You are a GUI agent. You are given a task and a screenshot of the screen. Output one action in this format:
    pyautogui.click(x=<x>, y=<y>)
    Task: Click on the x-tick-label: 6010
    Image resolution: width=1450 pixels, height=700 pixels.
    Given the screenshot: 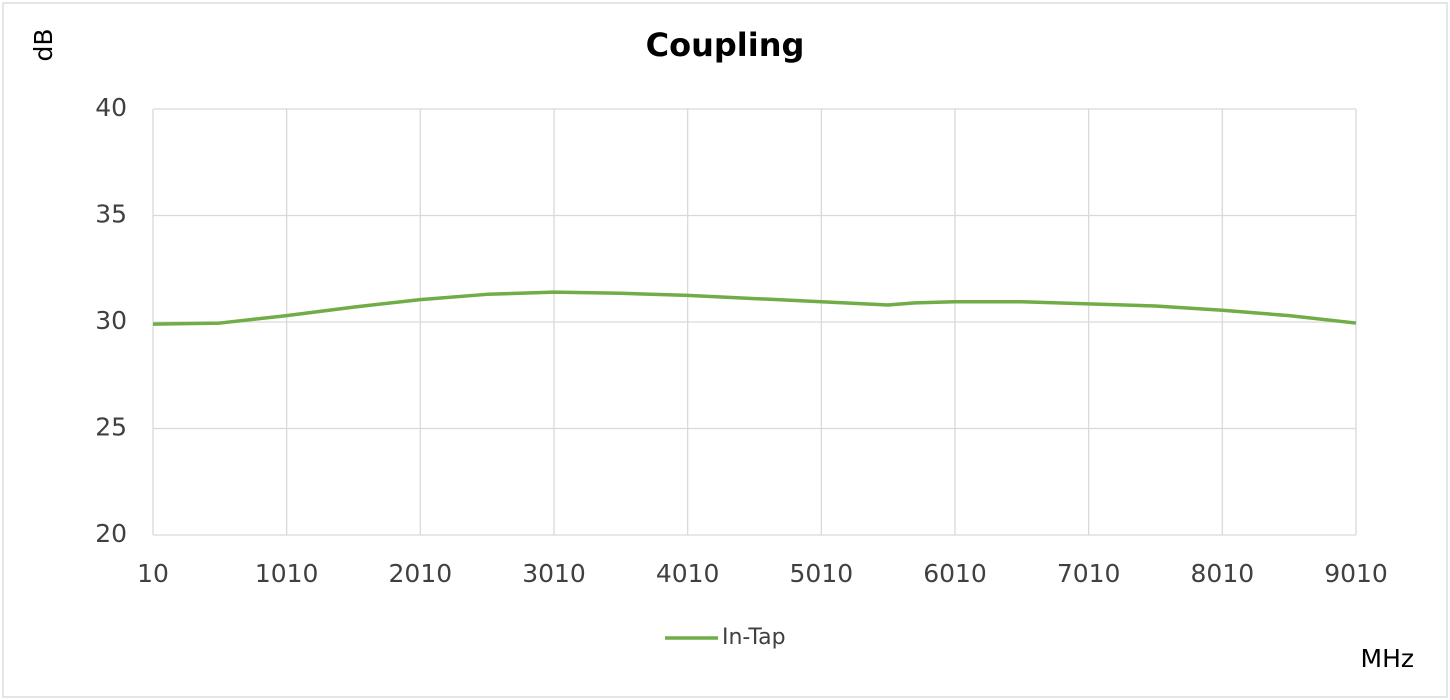 What is the action you would take?
    pyautogui.click(x=955, y=573)
    